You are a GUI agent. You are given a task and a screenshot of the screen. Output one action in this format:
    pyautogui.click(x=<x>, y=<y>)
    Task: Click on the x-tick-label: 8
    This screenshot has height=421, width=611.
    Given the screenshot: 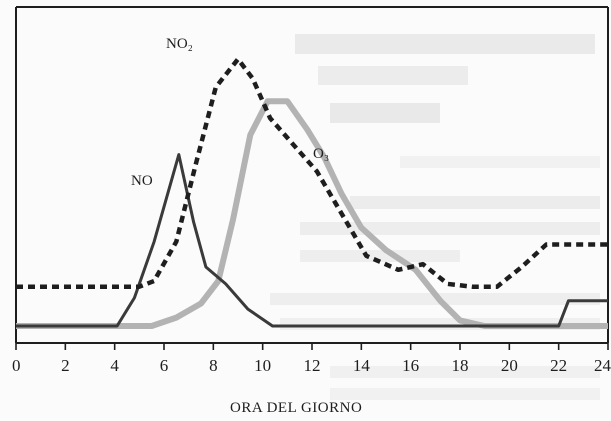 What is the action you would take?
    pyautogui.click(x=213, y=365)
    